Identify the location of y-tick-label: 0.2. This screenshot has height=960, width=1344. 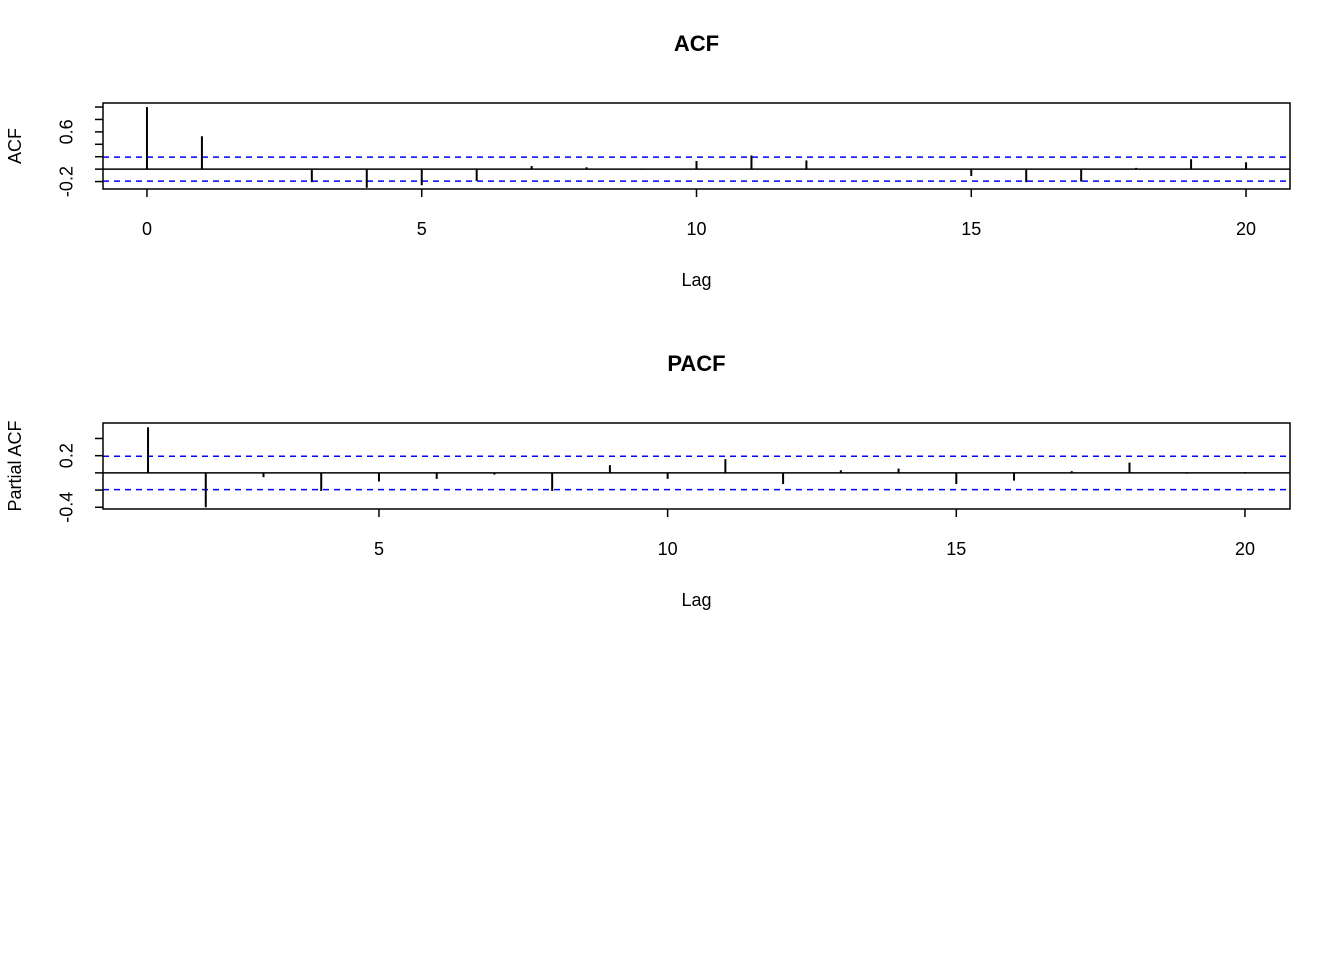
(67, 455).